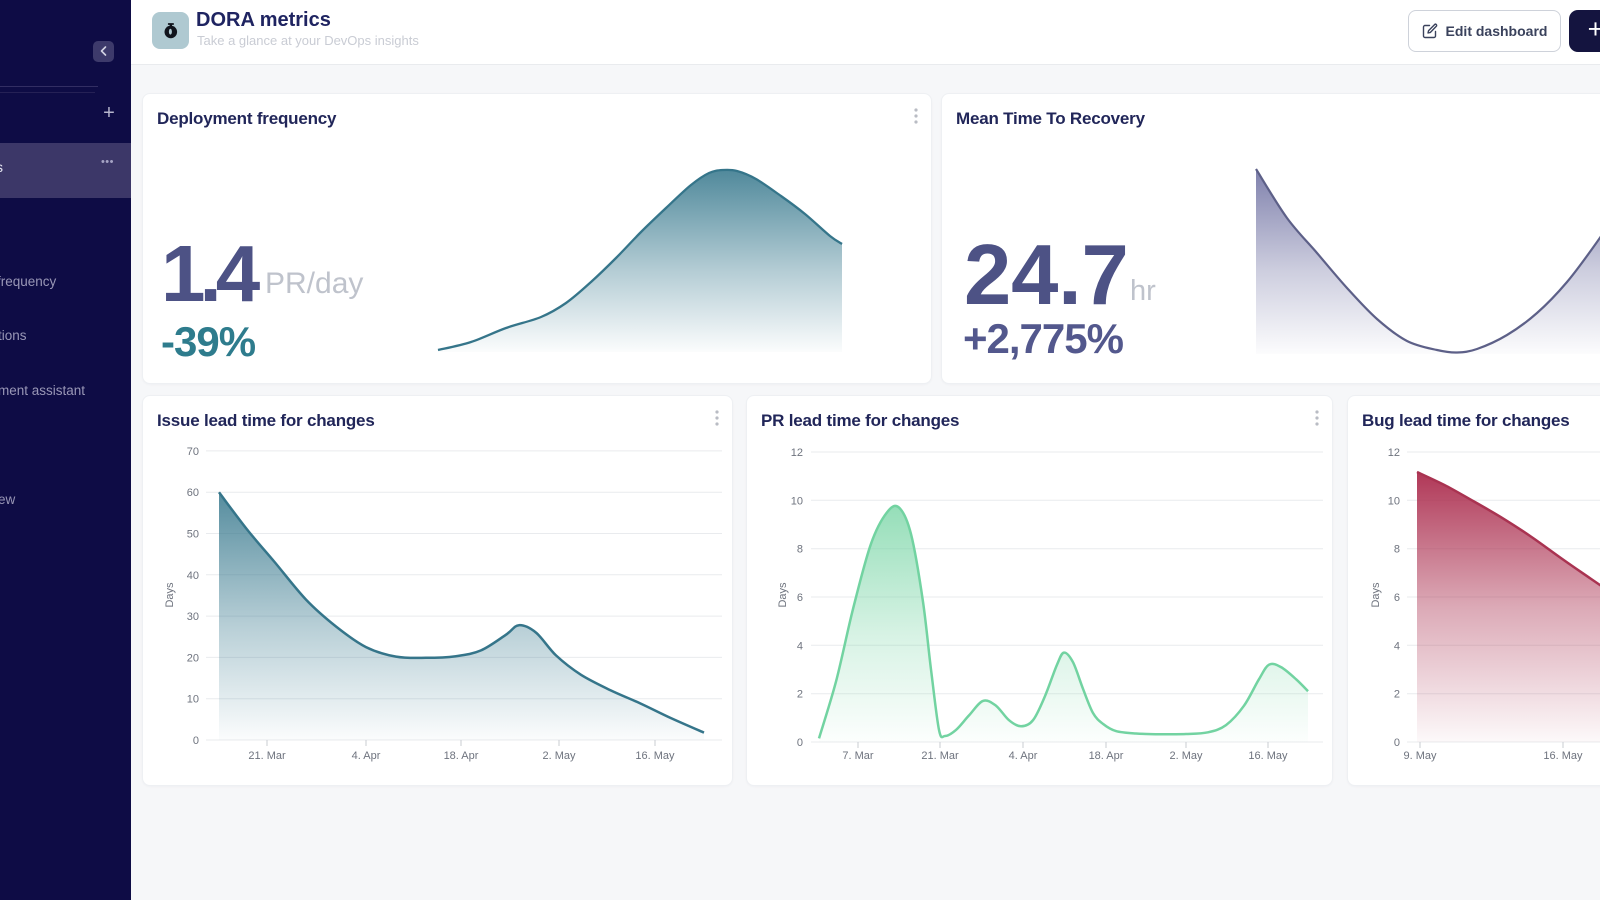 The width and height of the screenshot is (1600, 900). Describe the element at coordinates (858, 756) in the screenshot. I see `svg-text: 7. Mar` at that location.